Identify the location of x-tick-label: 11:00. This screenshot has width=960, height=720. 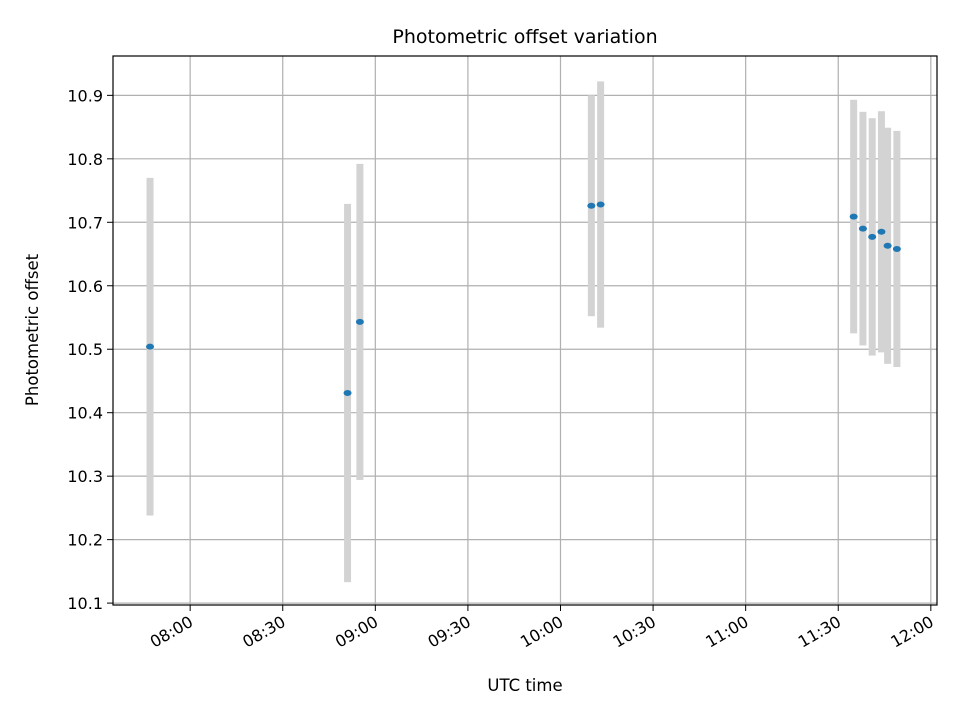
(726, 632).